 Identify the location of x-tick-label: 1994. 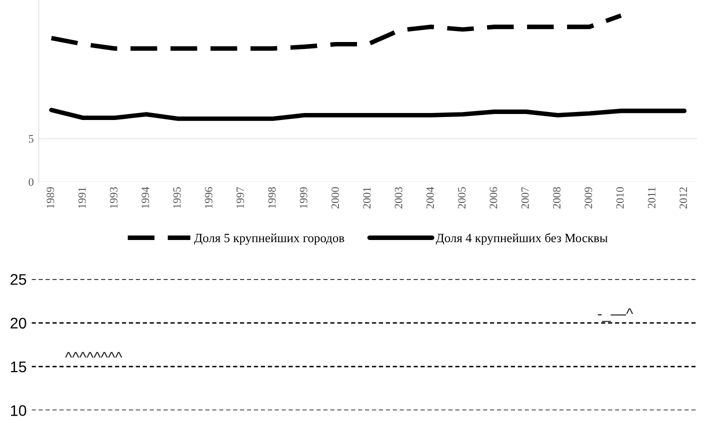
(146, 197).